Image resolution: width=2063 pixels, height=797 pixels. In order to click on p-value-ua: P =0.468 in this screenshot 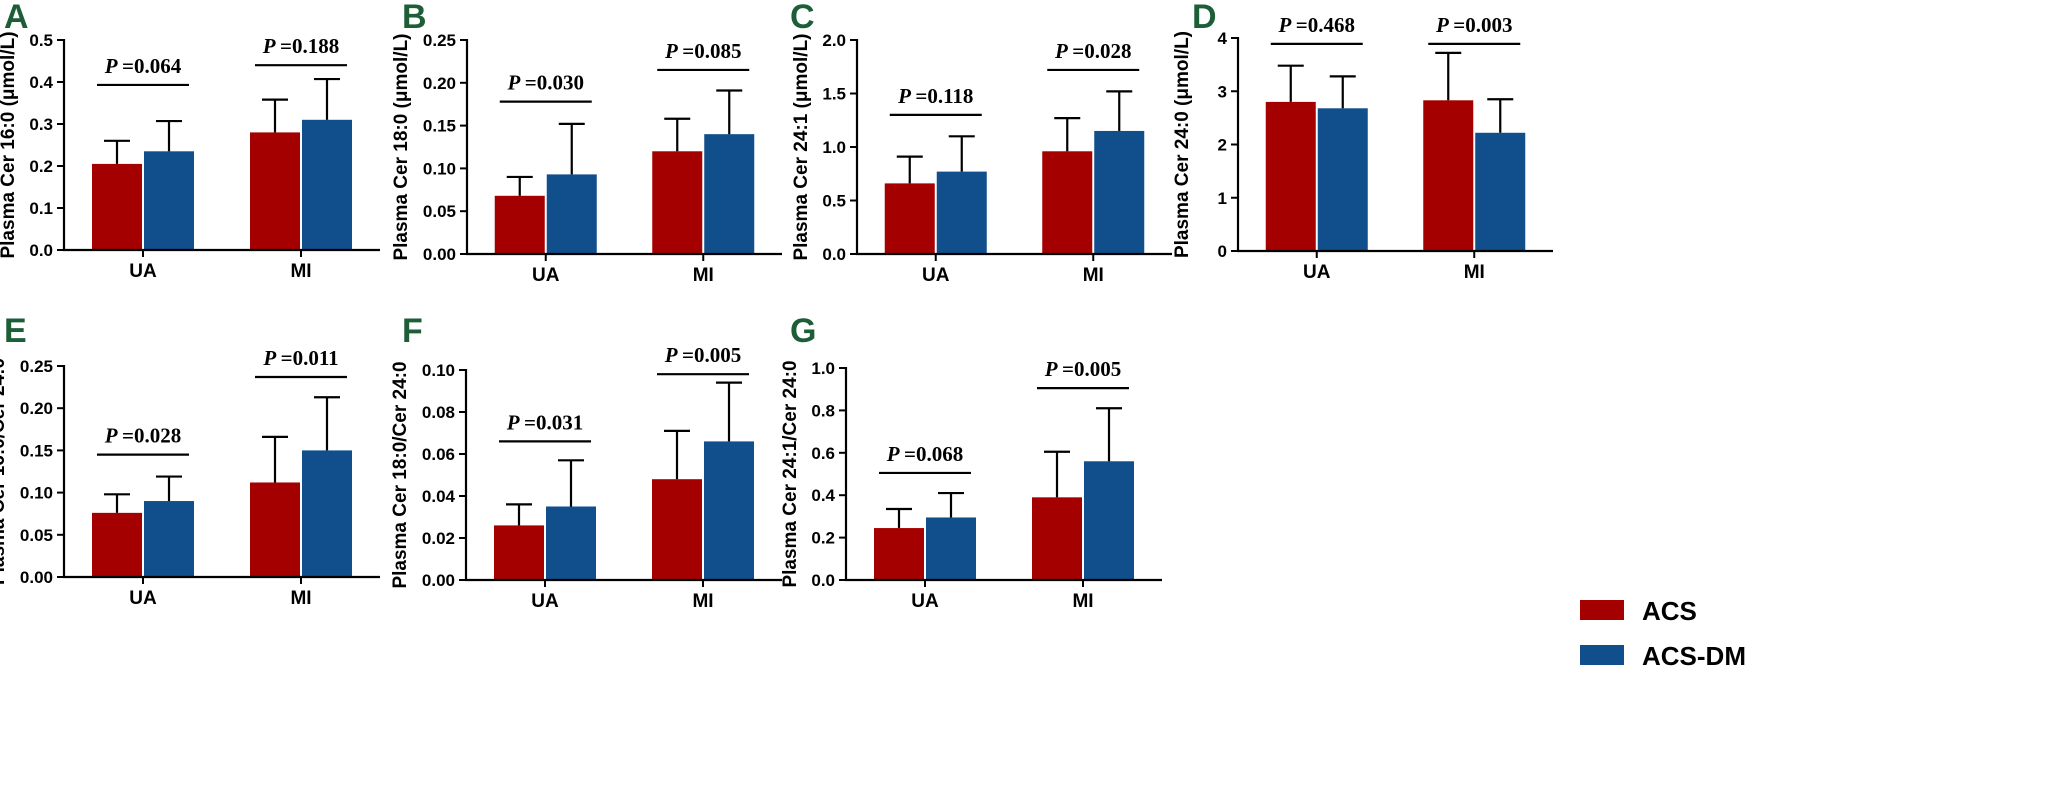, I will do `click(1316, 25)`.